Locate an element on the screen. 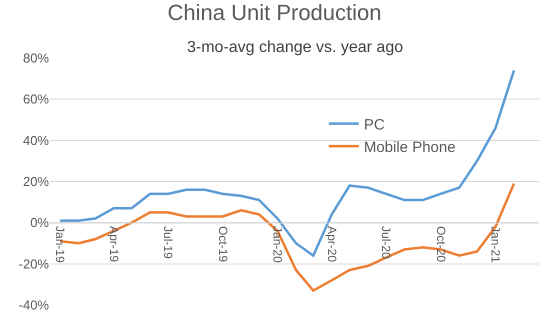  y-tick-label: 0% is located at coordinates (40, 222).